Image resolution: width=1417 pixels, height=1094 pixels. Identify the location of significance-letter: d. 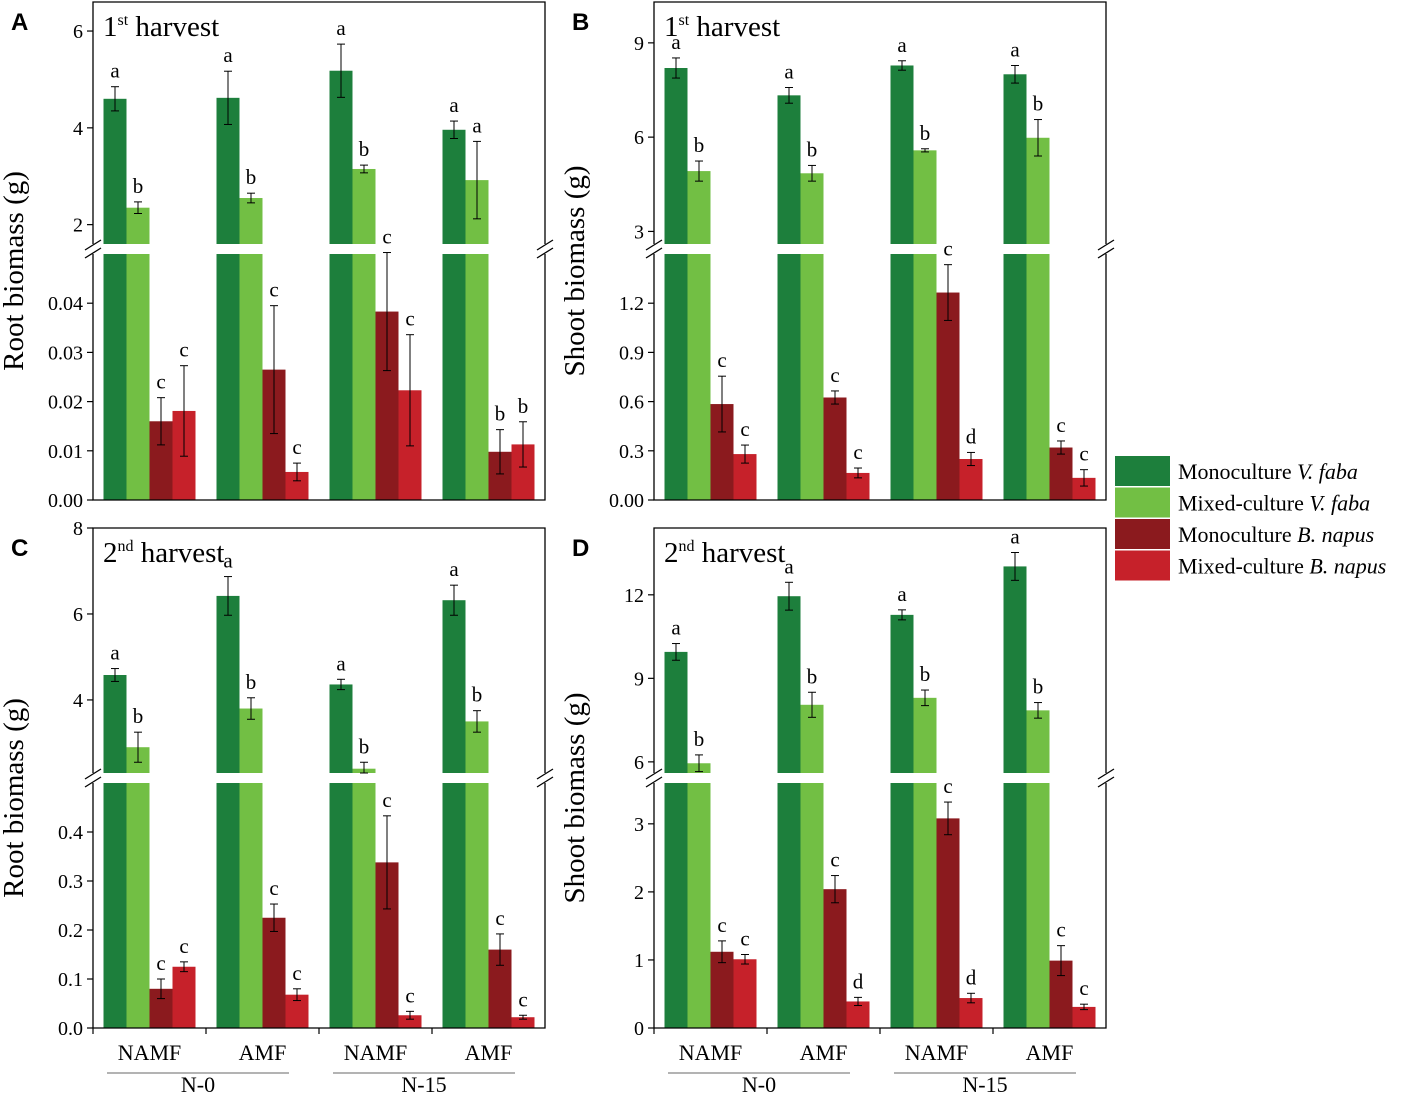
(971, 436).